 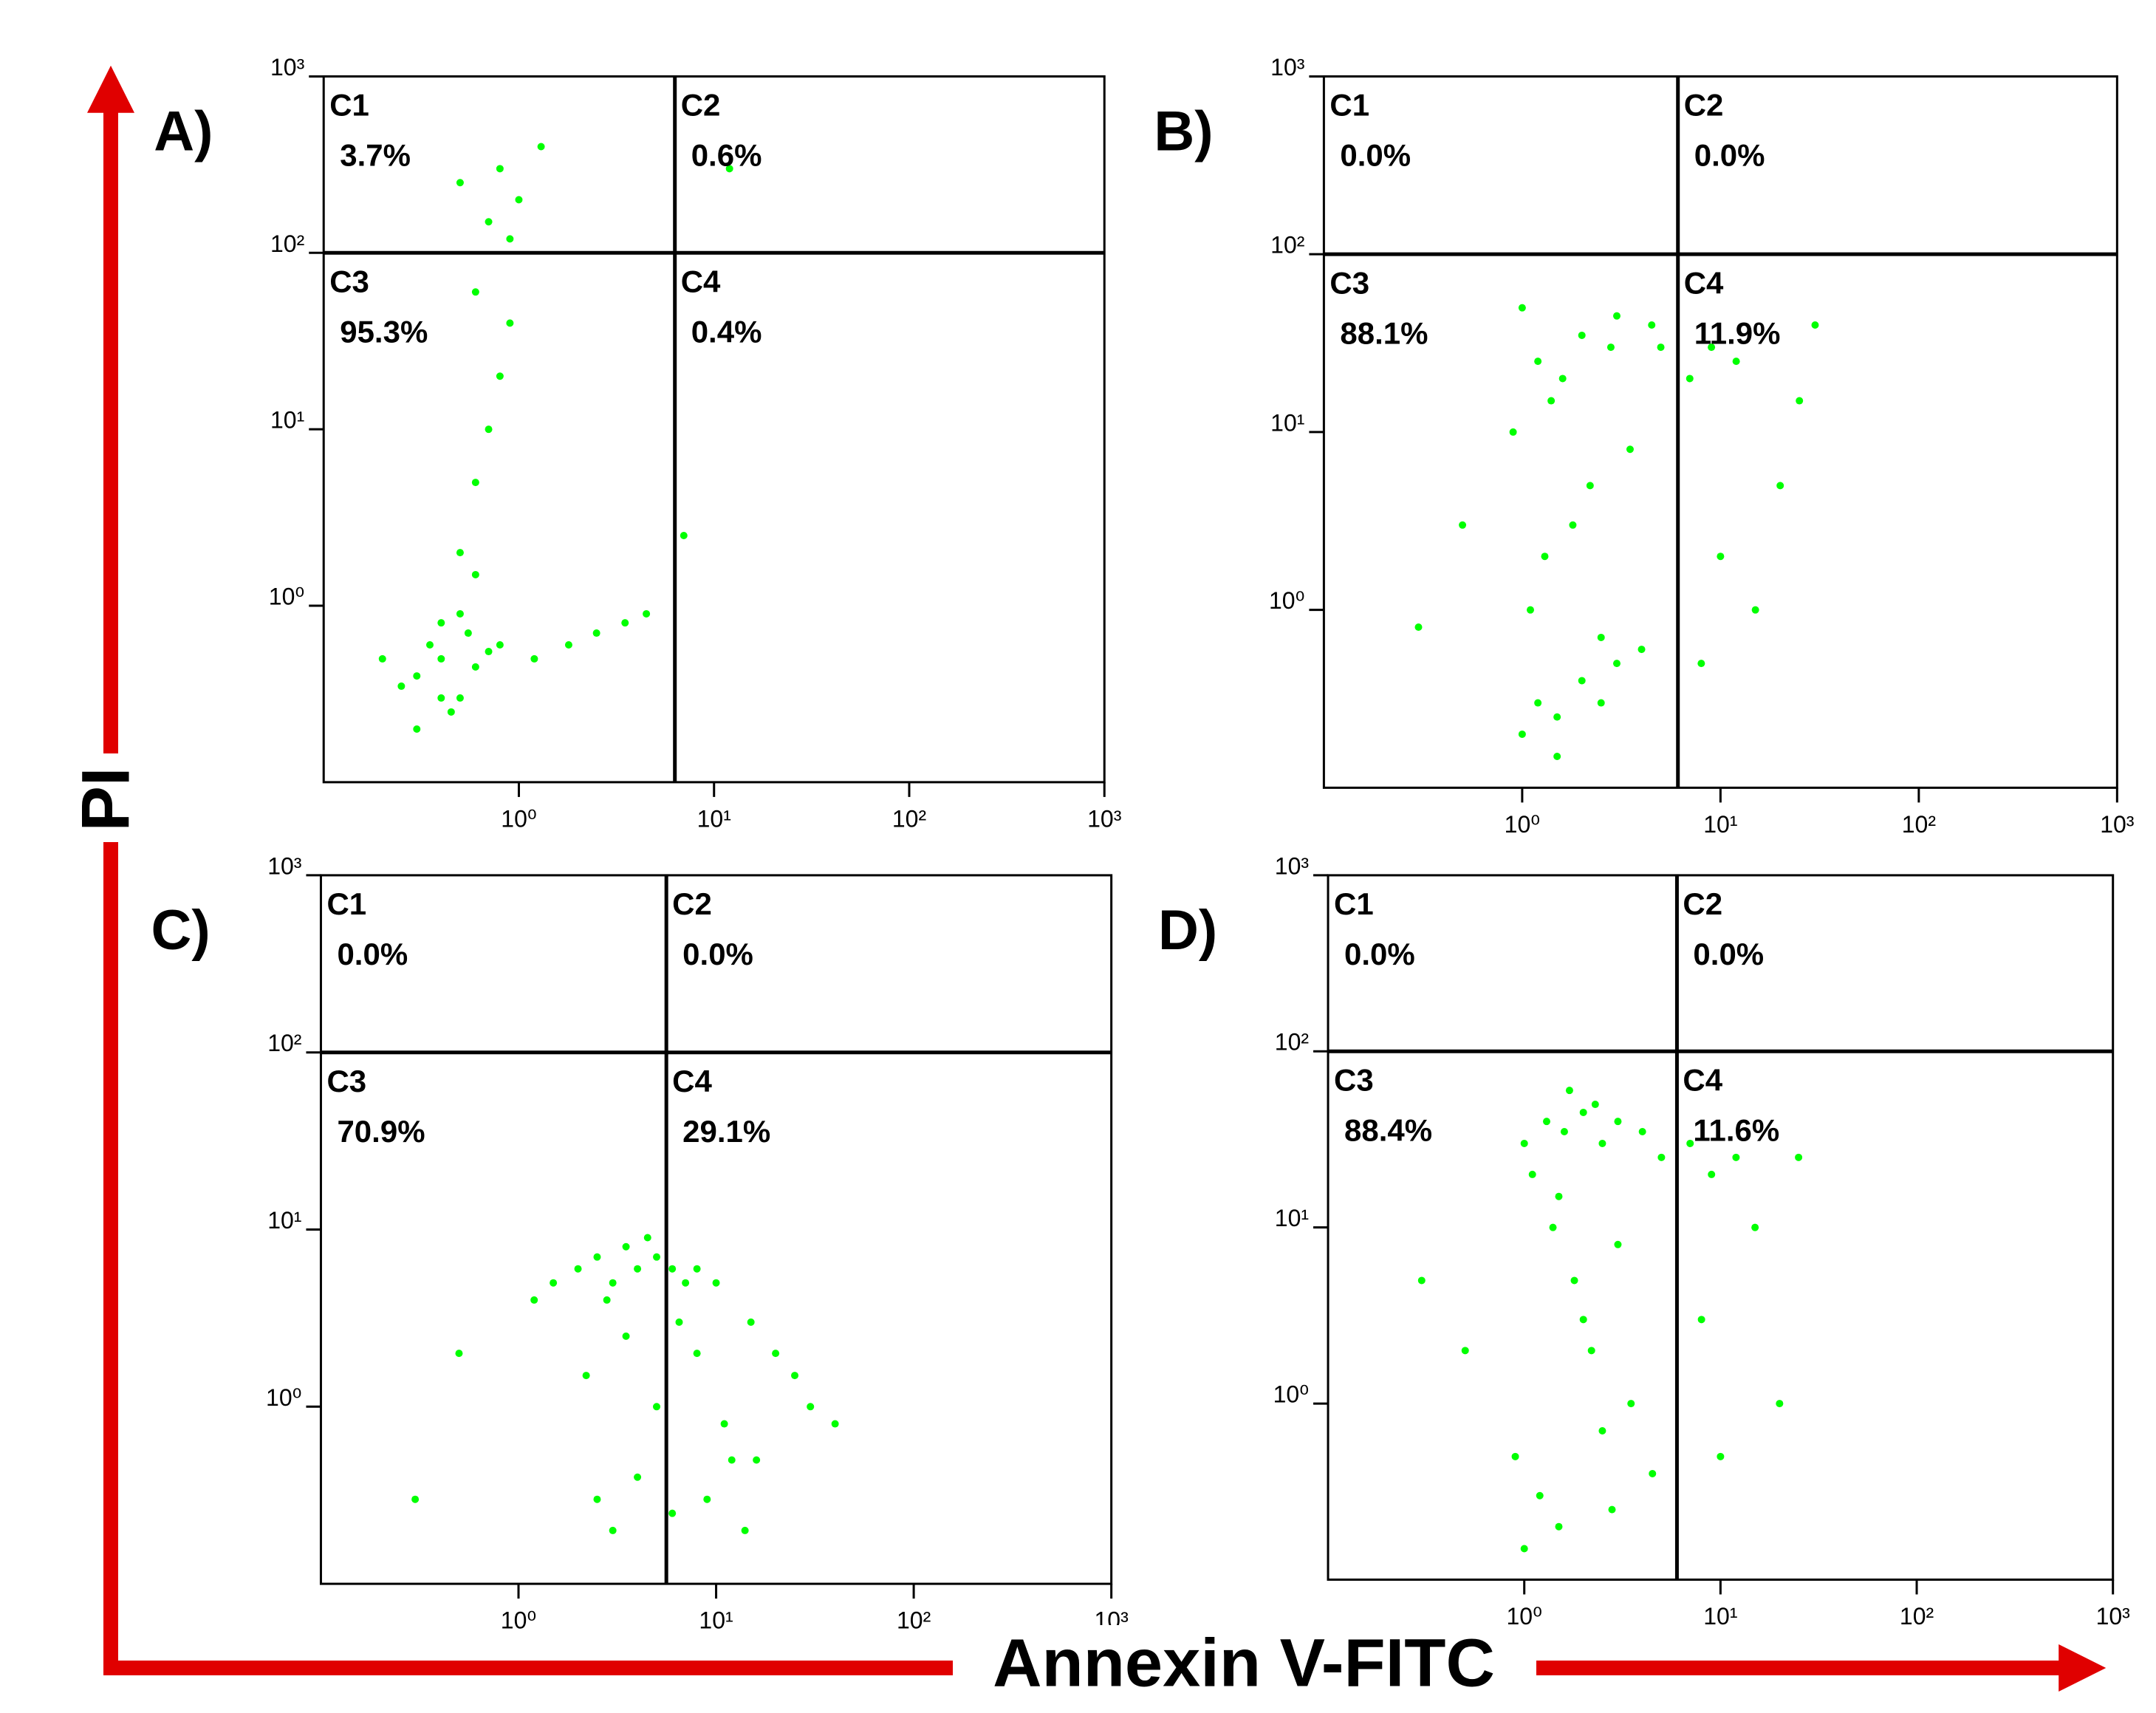 What do you see at coordinates (726, 331) in the screenshot?
I see `quadrant-value: 0.4%` at bounding box center [726, 331].